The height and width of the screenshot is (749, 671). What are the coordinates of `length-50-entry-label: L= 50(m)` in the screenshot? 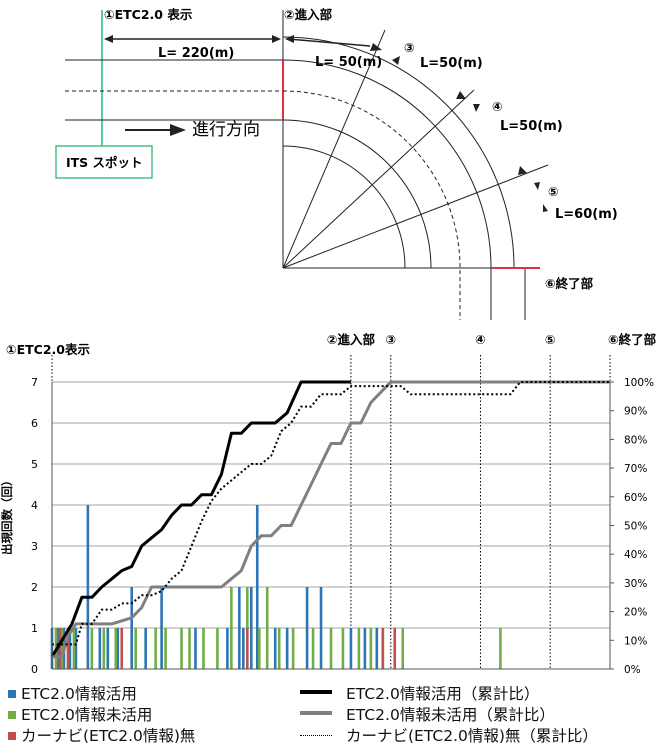 It's located at (348, 62).